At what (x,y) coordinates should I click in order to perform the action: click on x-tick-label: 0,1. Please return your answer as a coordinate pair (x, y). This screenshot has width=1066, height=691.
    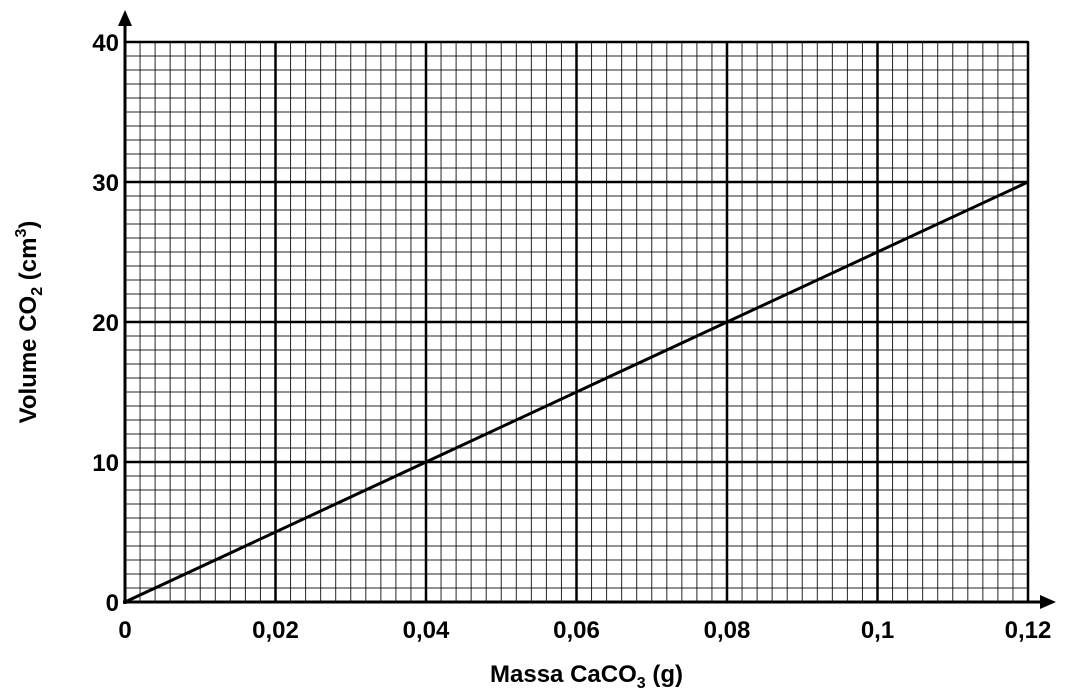
    Looking at the image, I should click on (877, 630).